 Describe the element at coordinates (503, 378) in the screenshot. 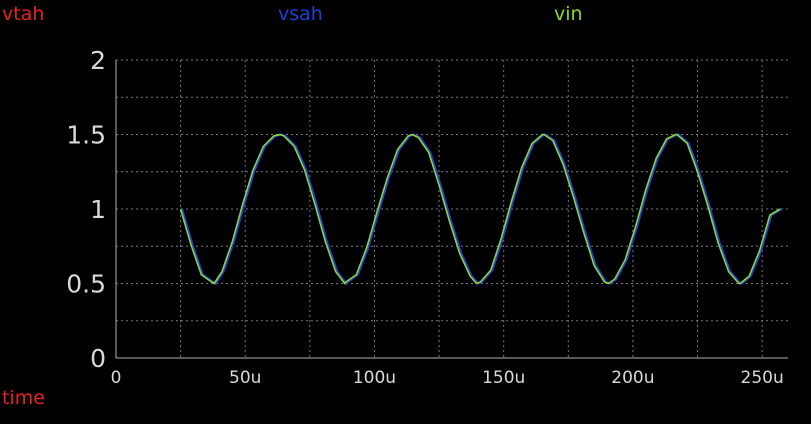

I see `x-tick-label: 150u` at that location.